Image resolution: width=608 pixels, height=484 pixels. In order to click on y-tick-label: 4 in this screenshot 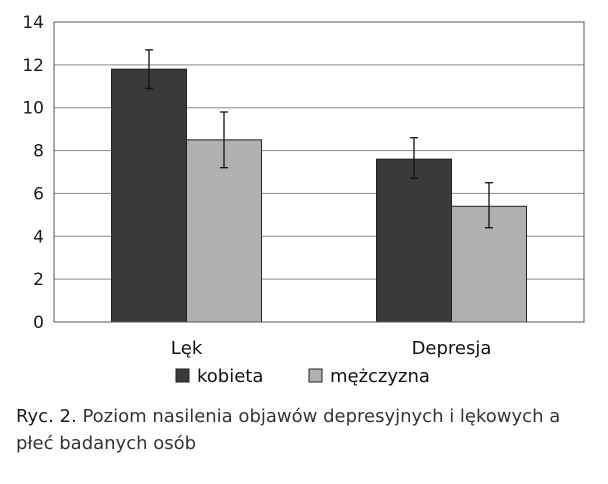, I will do `click(38, 237)`.